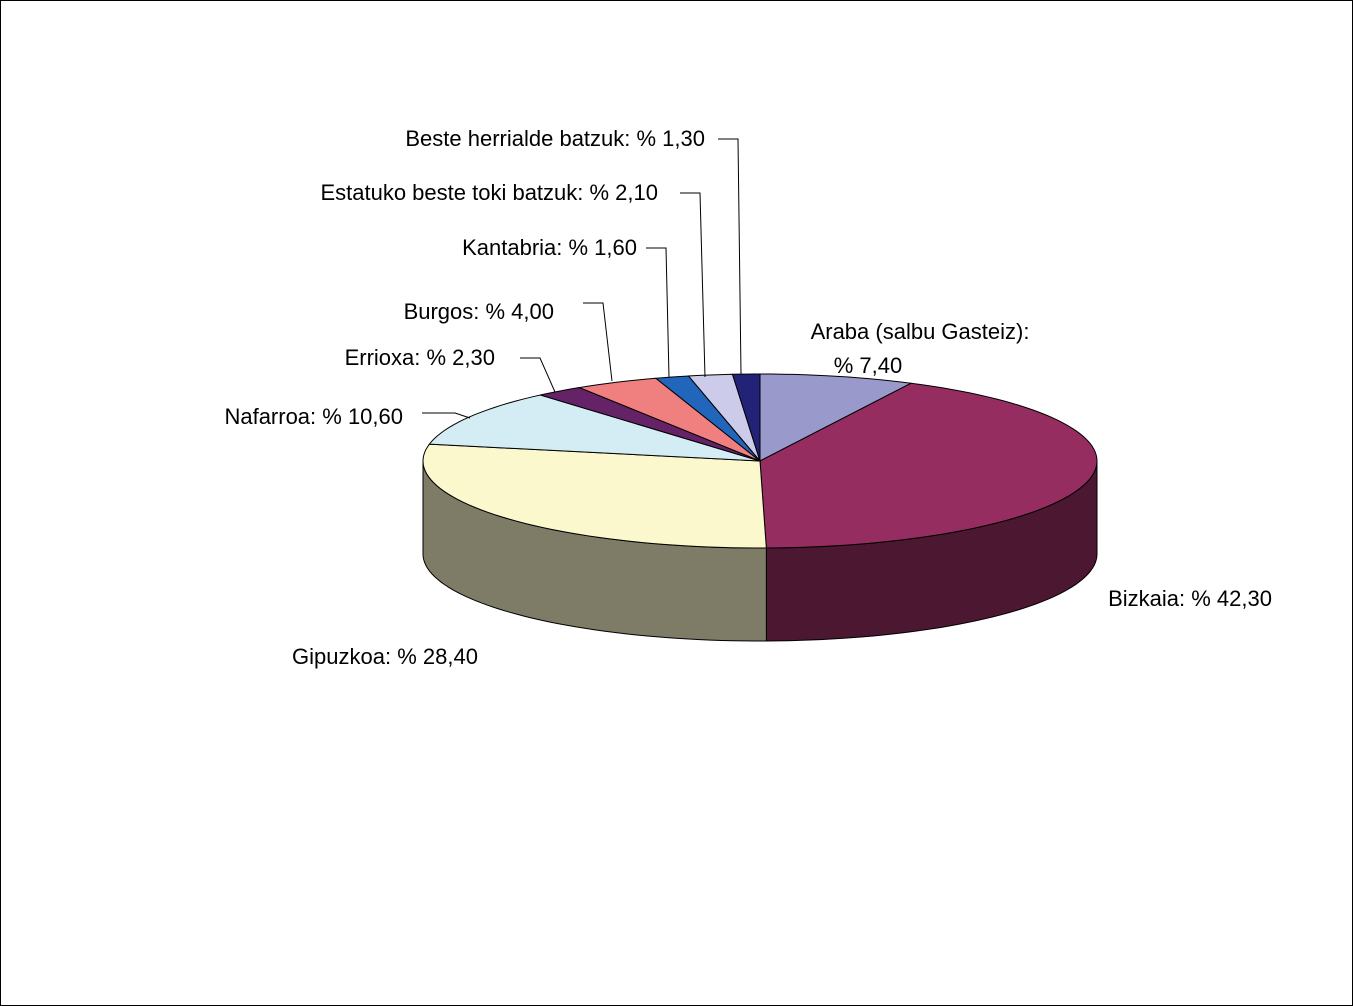  Describe the element at coordinates (693, 285) in the screenshot. I see `leader-line-estatuko-beste-toki-batzuk` at that location.